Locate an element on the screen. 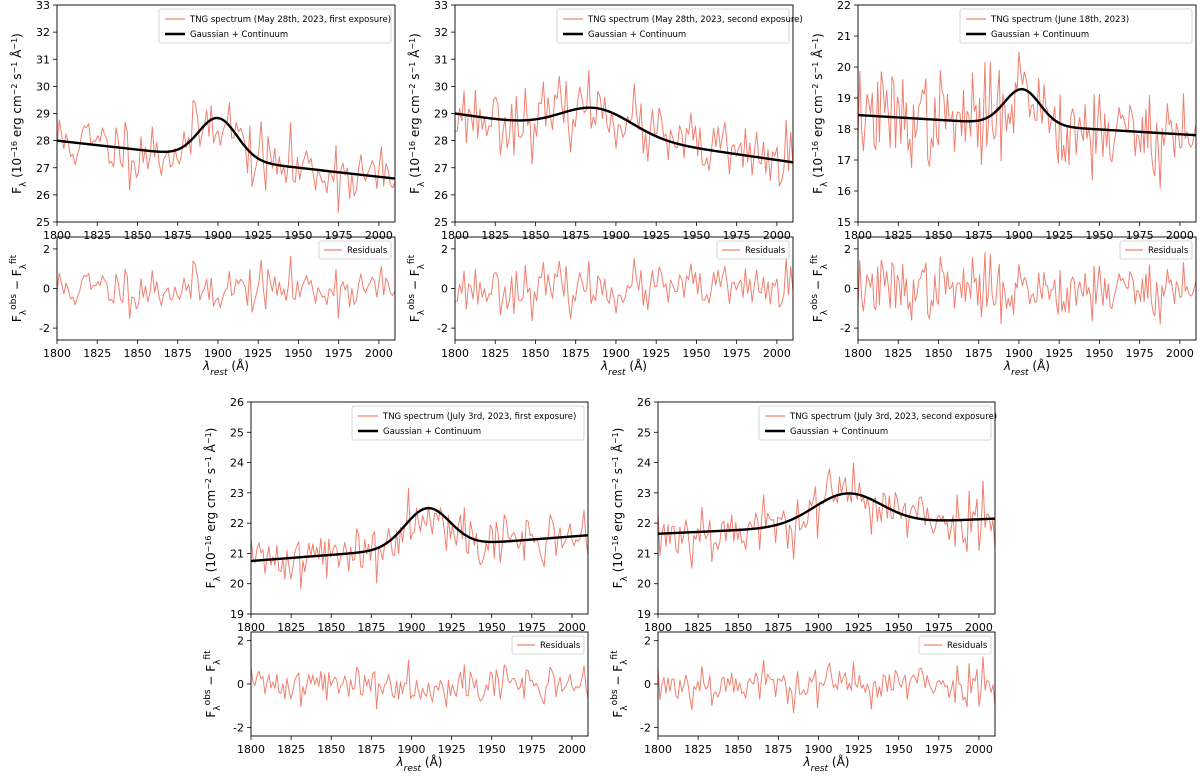  main-1-ytick-label: 27 is located at coordinates (441, 168).